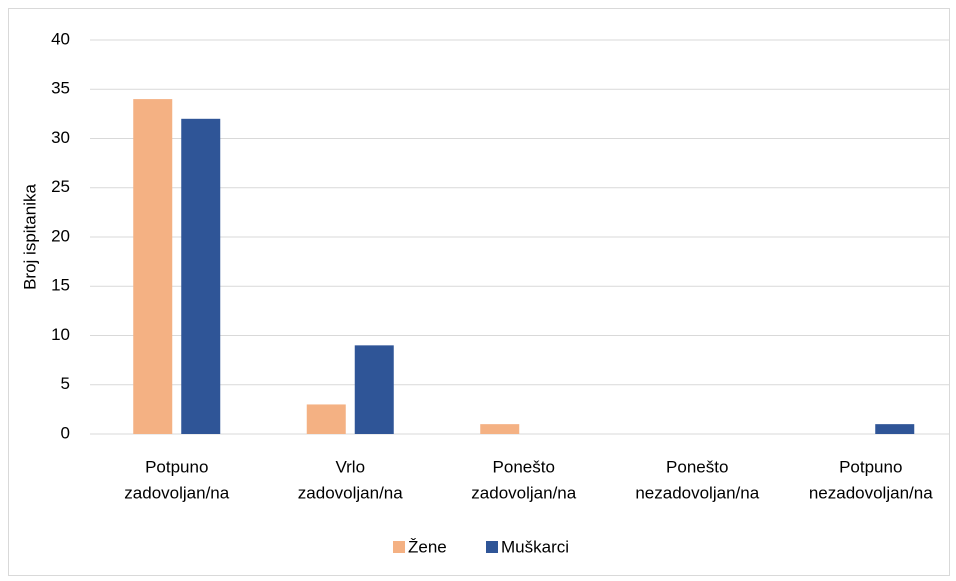 This screenshot has height=581, width=956. What do you see at coordinates (535, 546) in the screenshot?
I see `legend-label: Muškarci` at bounding box center [535, 546].